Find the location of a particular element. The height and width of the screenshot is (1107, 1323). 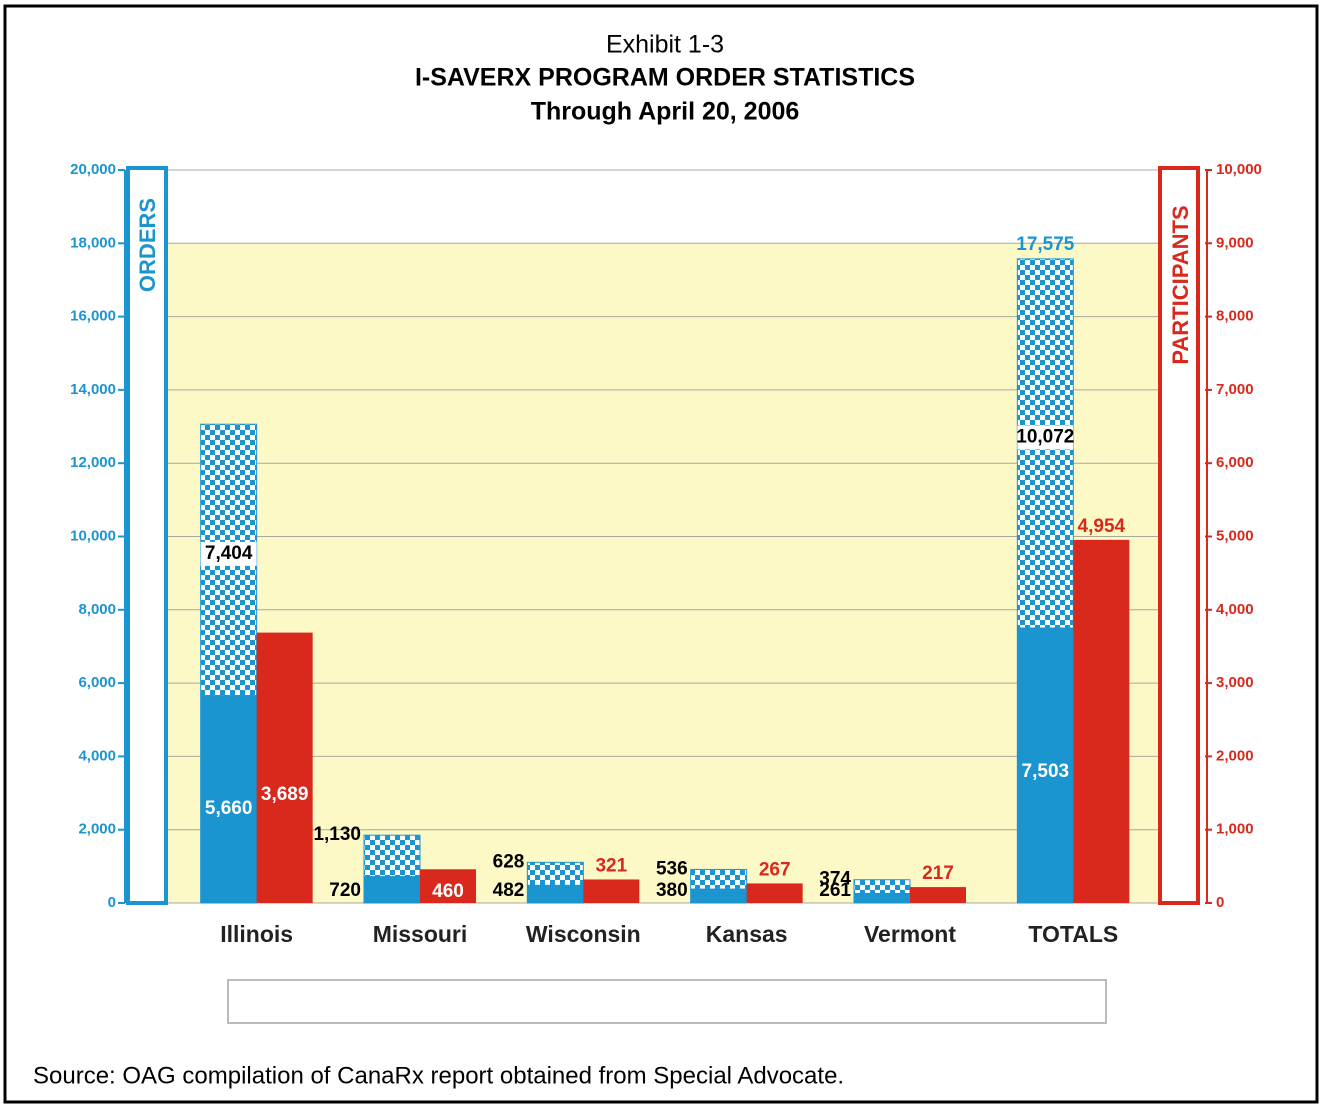

value-label: 720 is located at coordinates (345, 890).